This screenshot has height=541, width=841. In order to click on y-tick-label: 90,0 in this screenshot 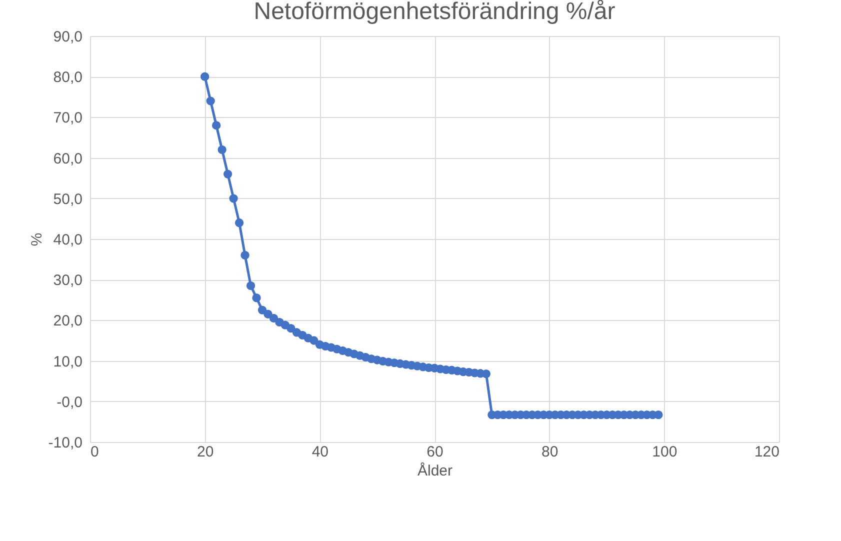, I will do `click(67, 37)`.